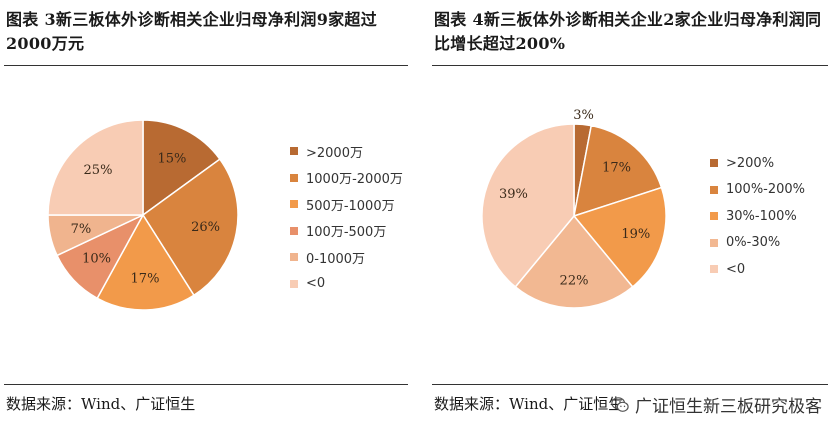  Describe the element at coordinates (583, 115) in the screenshot. I see `slice-data-label: 3%` at that location.